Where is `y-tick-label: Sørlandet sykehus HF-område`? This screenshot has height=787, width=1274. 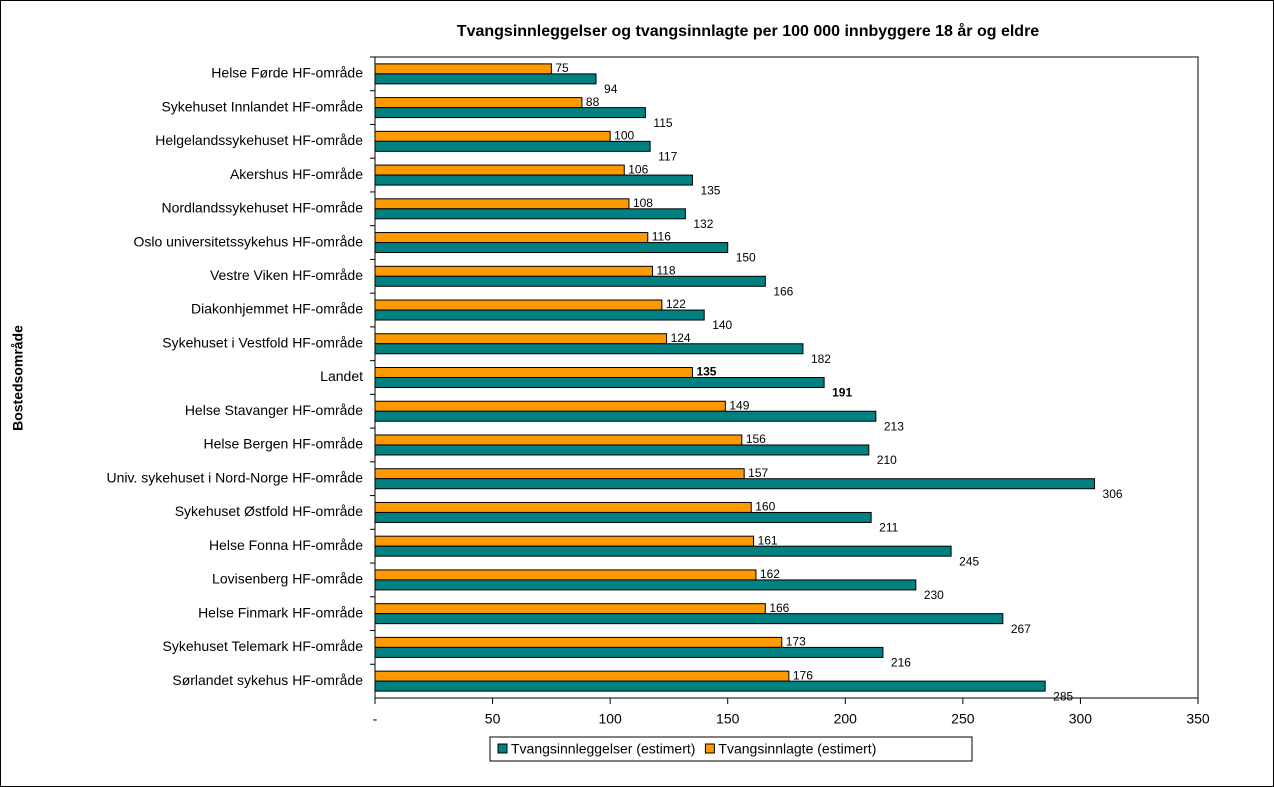 y-tick-label: Sørlandet sykehus HF-område is located at coordinates (267, 680).